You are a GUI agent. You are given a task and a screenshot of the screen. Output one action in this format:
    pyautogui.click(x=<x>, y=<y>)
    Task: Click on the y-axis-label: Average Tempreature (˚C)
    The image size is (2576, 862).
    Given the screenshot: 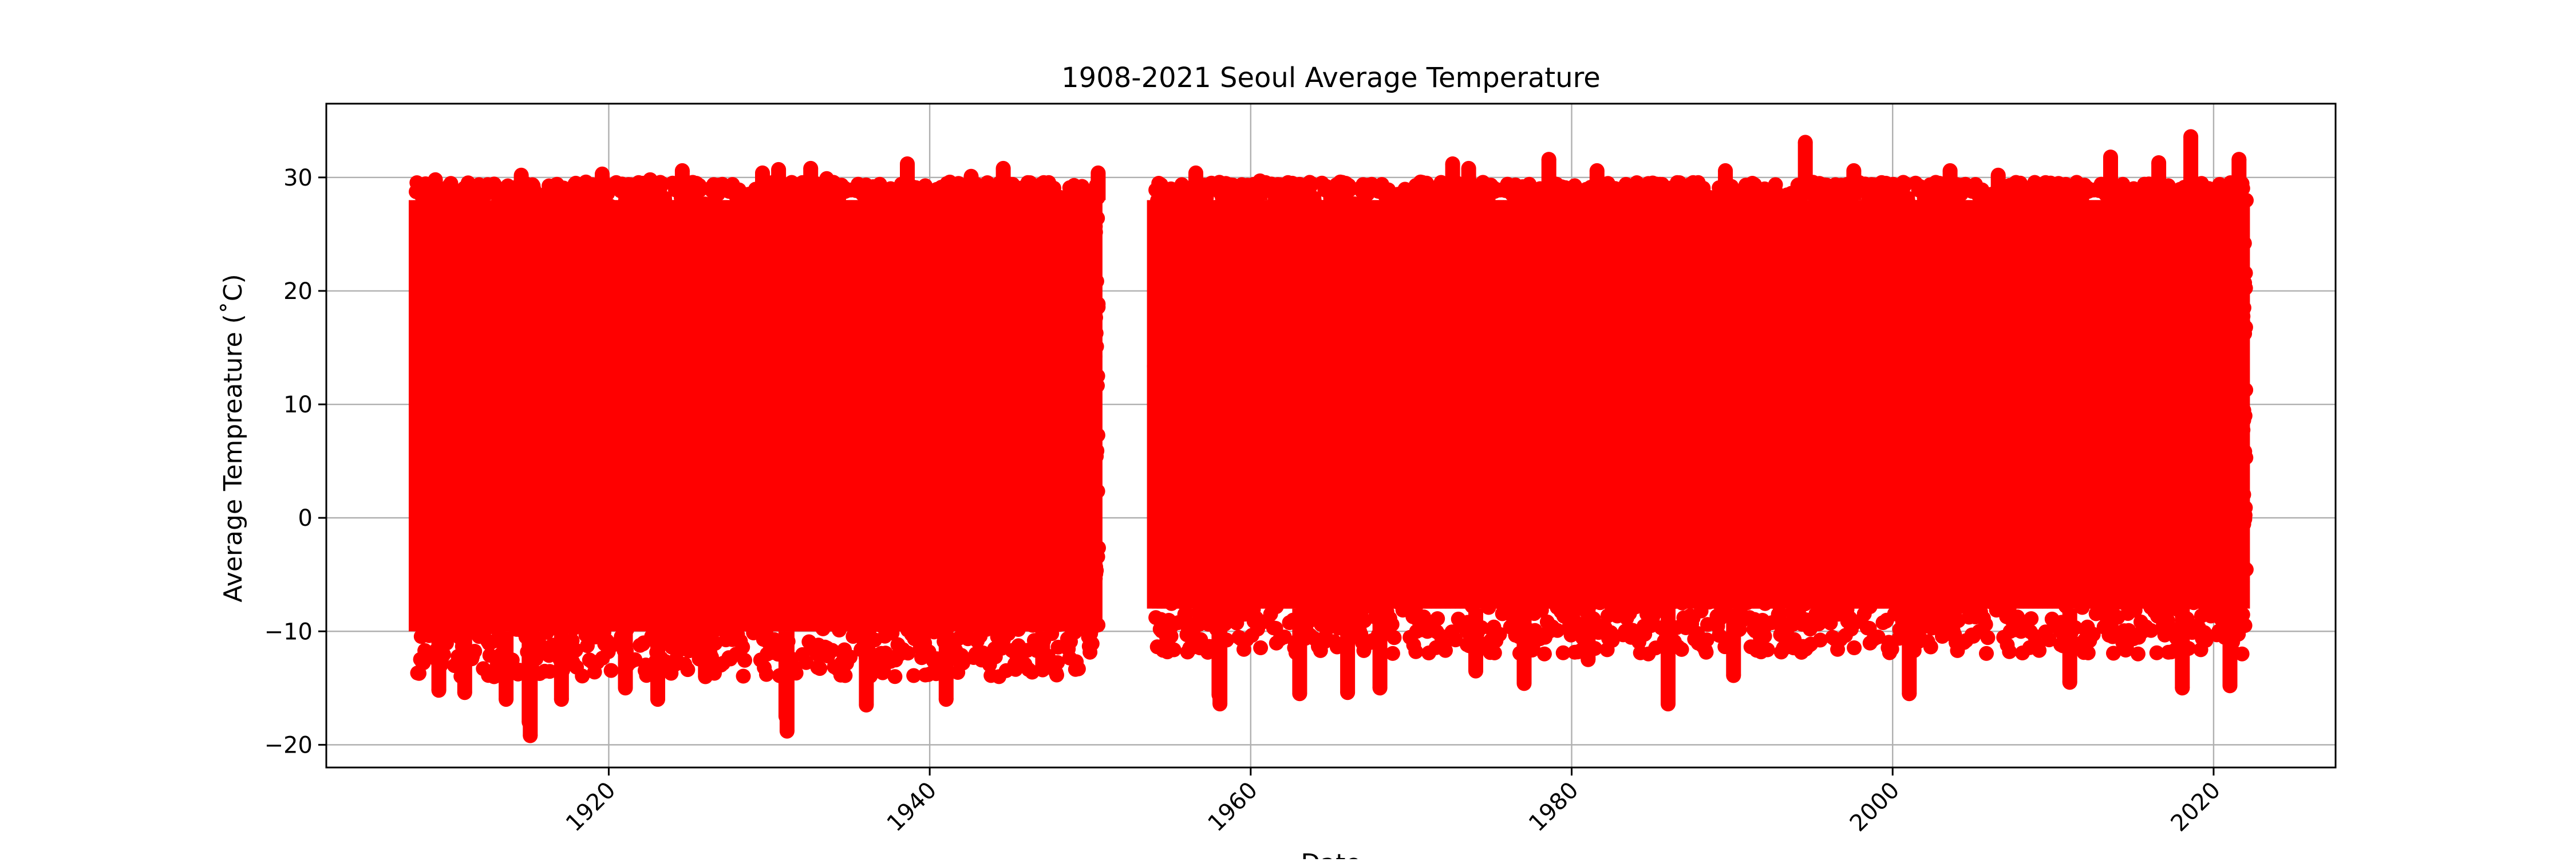 What is the action you would take?
    pyautogui.click(x=233, y=438)
    